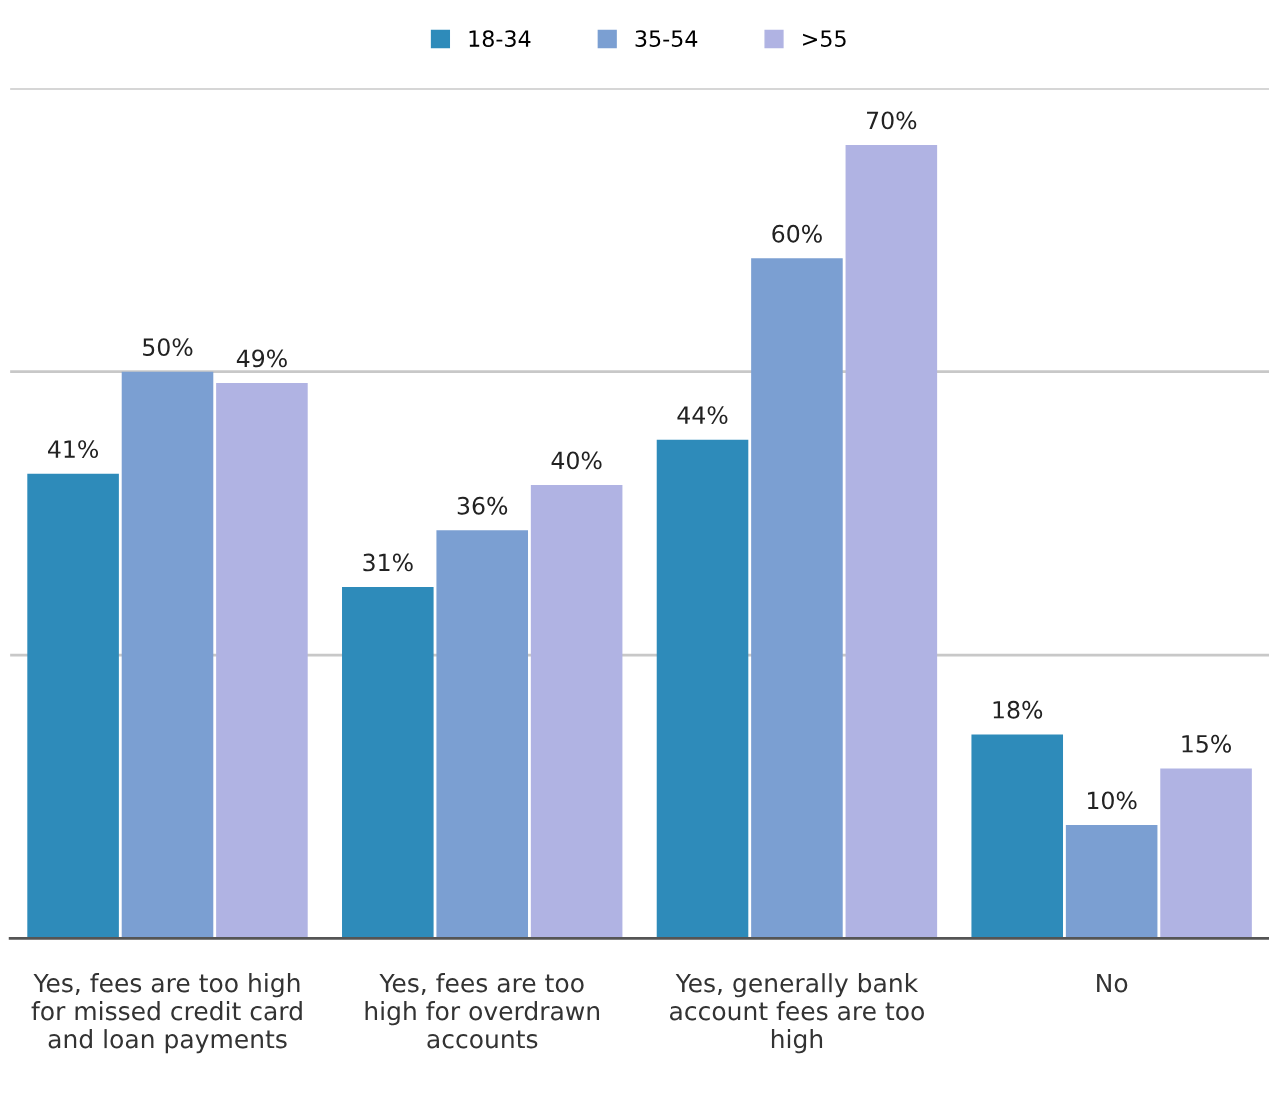 Image resolution: width=1269 pixels, height=1104 pixels. Describe the element at coordinates (261, 358) in the screenshot. I see `data-label: 49%` at that location.